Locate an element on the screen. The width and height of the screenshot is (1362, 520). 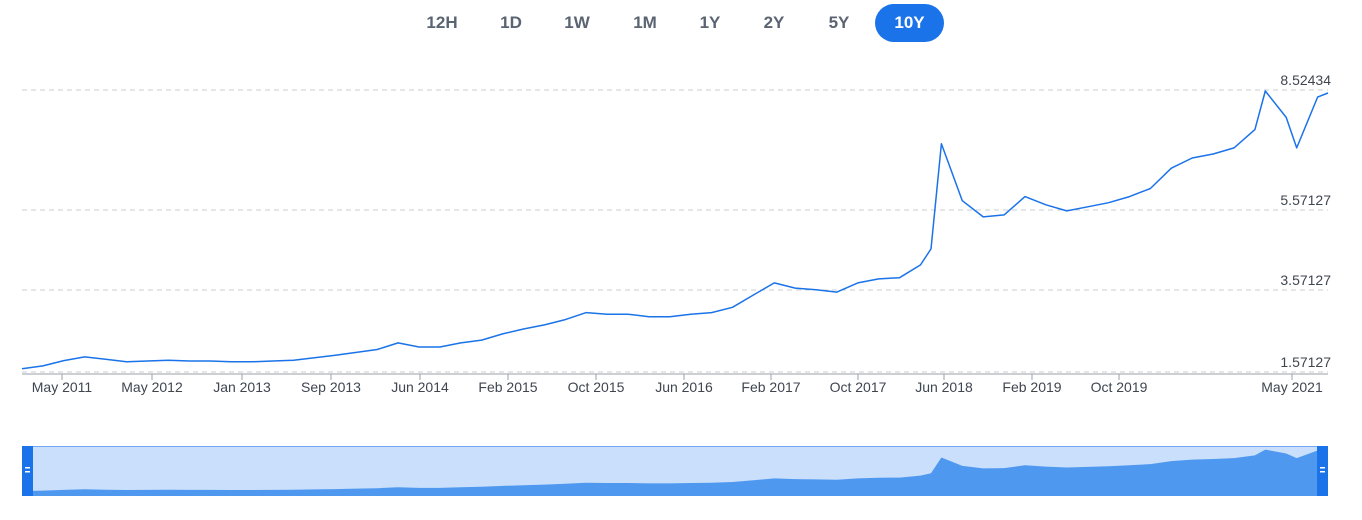
range-button-1d: 1D is located at coordinates (511, 22).